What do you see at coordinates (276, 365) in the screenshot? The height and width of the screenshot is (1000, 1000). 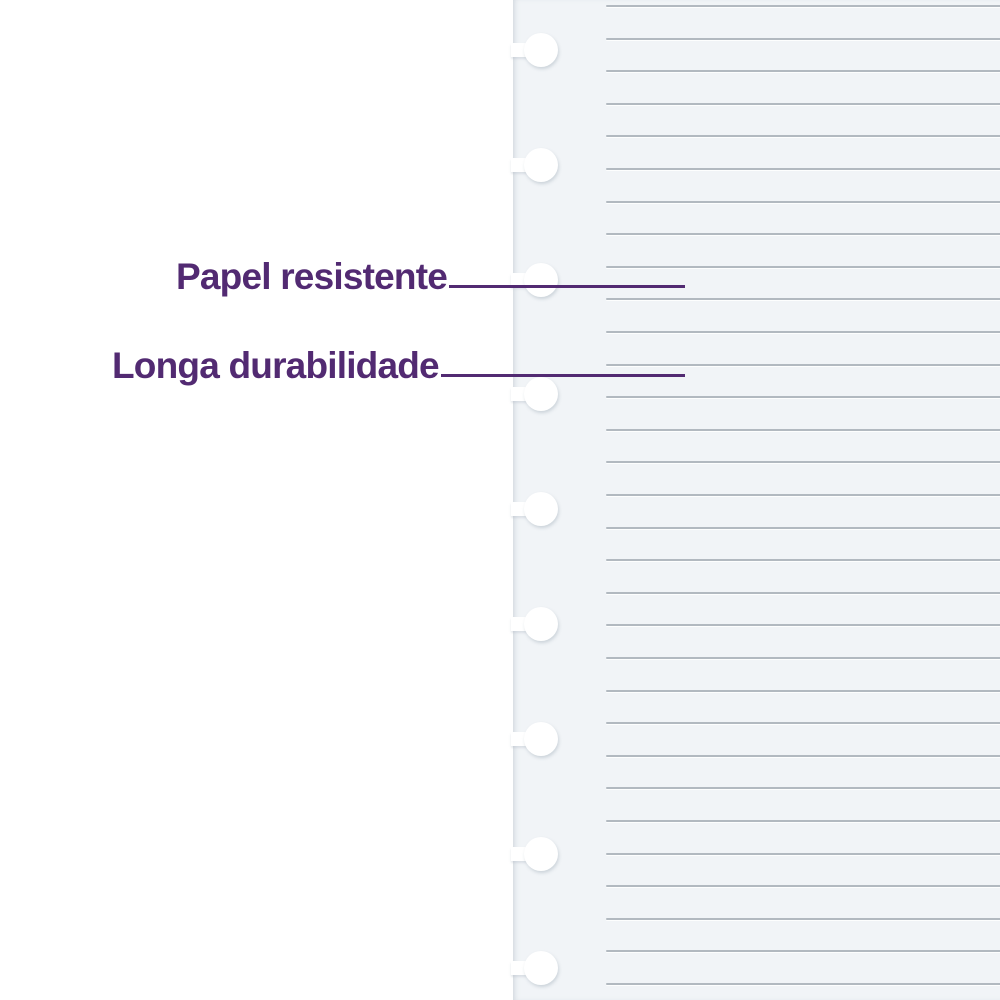 I see `feature-label-text: Longa durabilidade` at bounding box center [276, 365].